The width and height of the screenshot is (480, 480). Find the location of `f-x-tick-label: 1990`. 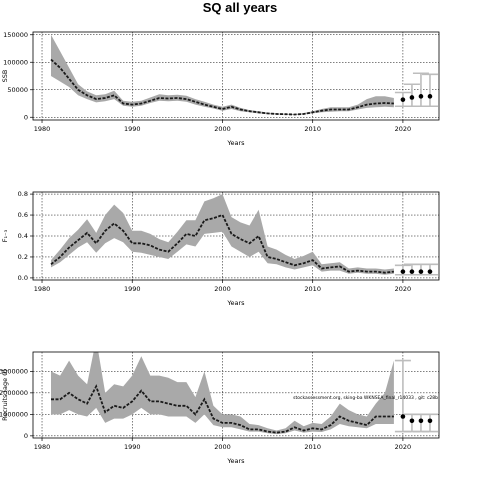

f-x-tick-label: 1990 is located at coordinates (132, 289).